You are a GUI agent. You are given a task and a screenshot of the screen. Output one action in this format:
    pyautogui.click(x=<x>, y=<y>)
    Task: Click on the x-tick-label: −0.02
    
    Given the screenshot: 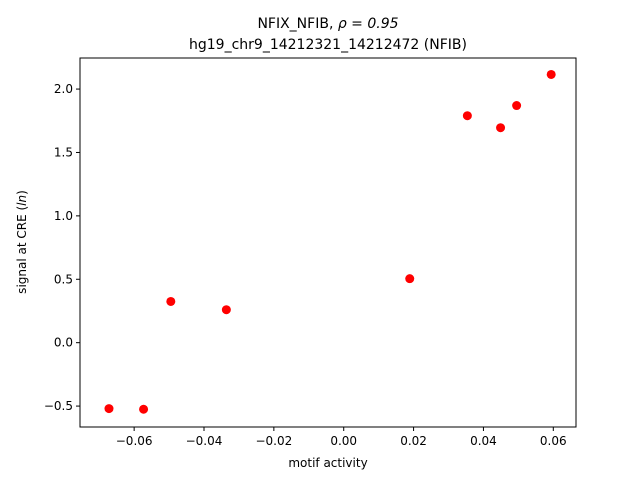 What is the action you would take?
    pyautogui.click(x=273, y=441)
    